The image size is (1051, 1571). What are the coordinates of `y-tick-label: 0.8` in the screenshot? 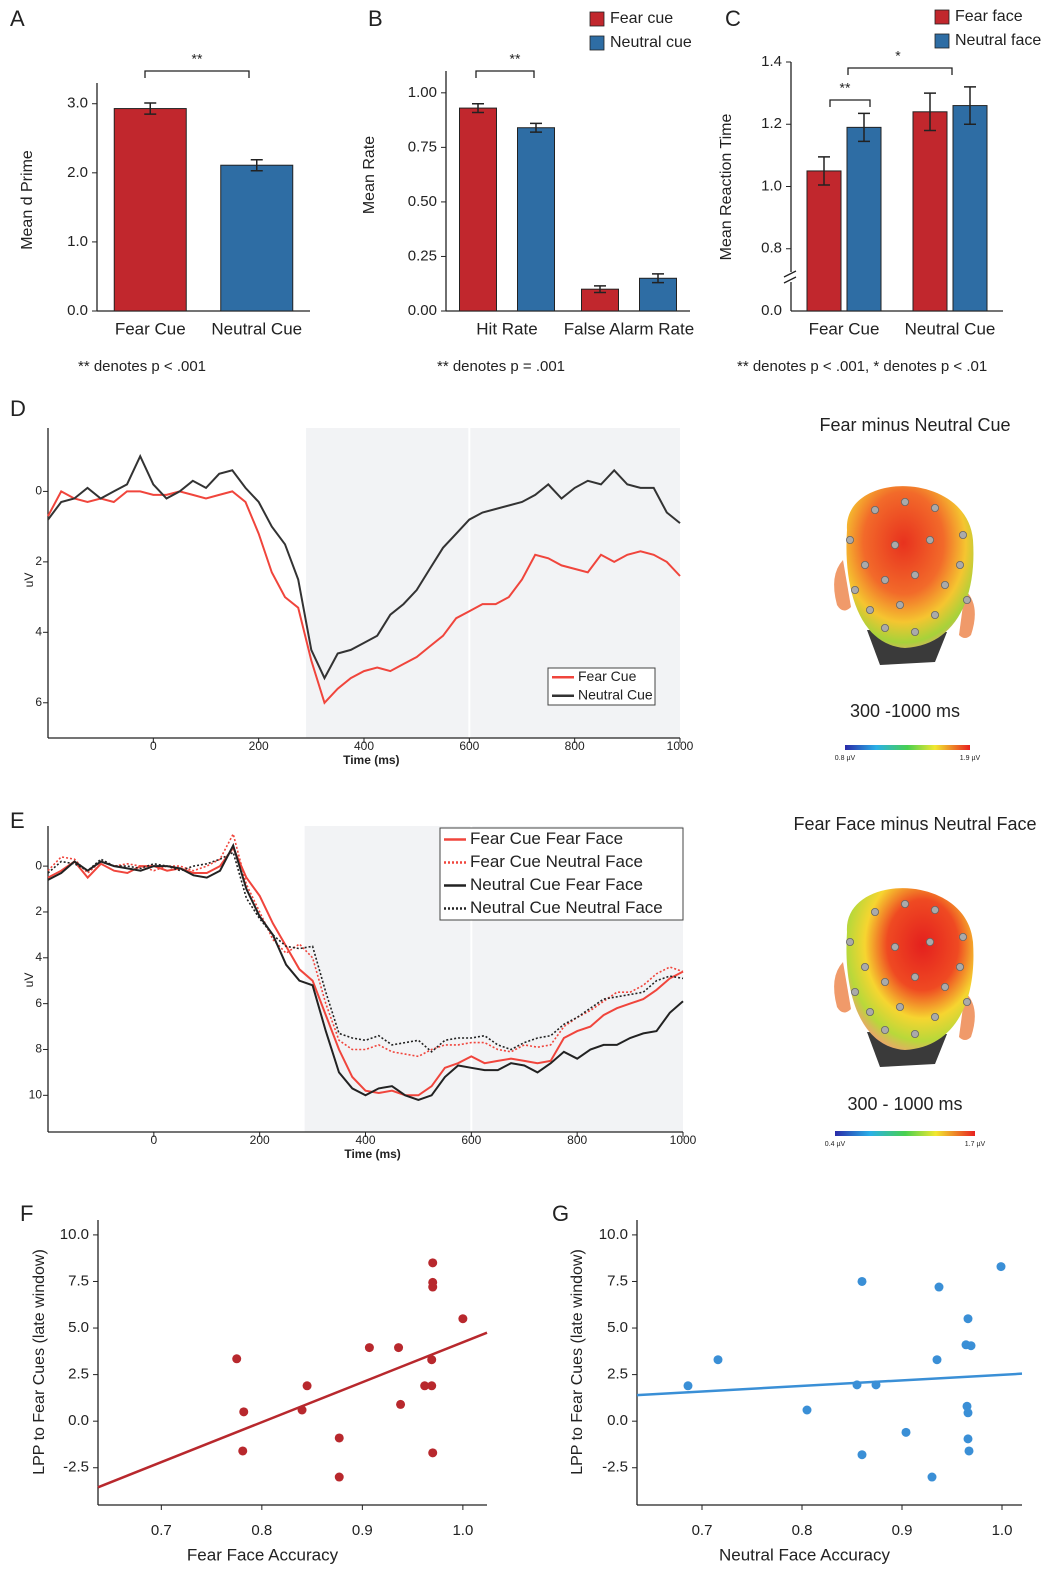 It's located at (771, 248).